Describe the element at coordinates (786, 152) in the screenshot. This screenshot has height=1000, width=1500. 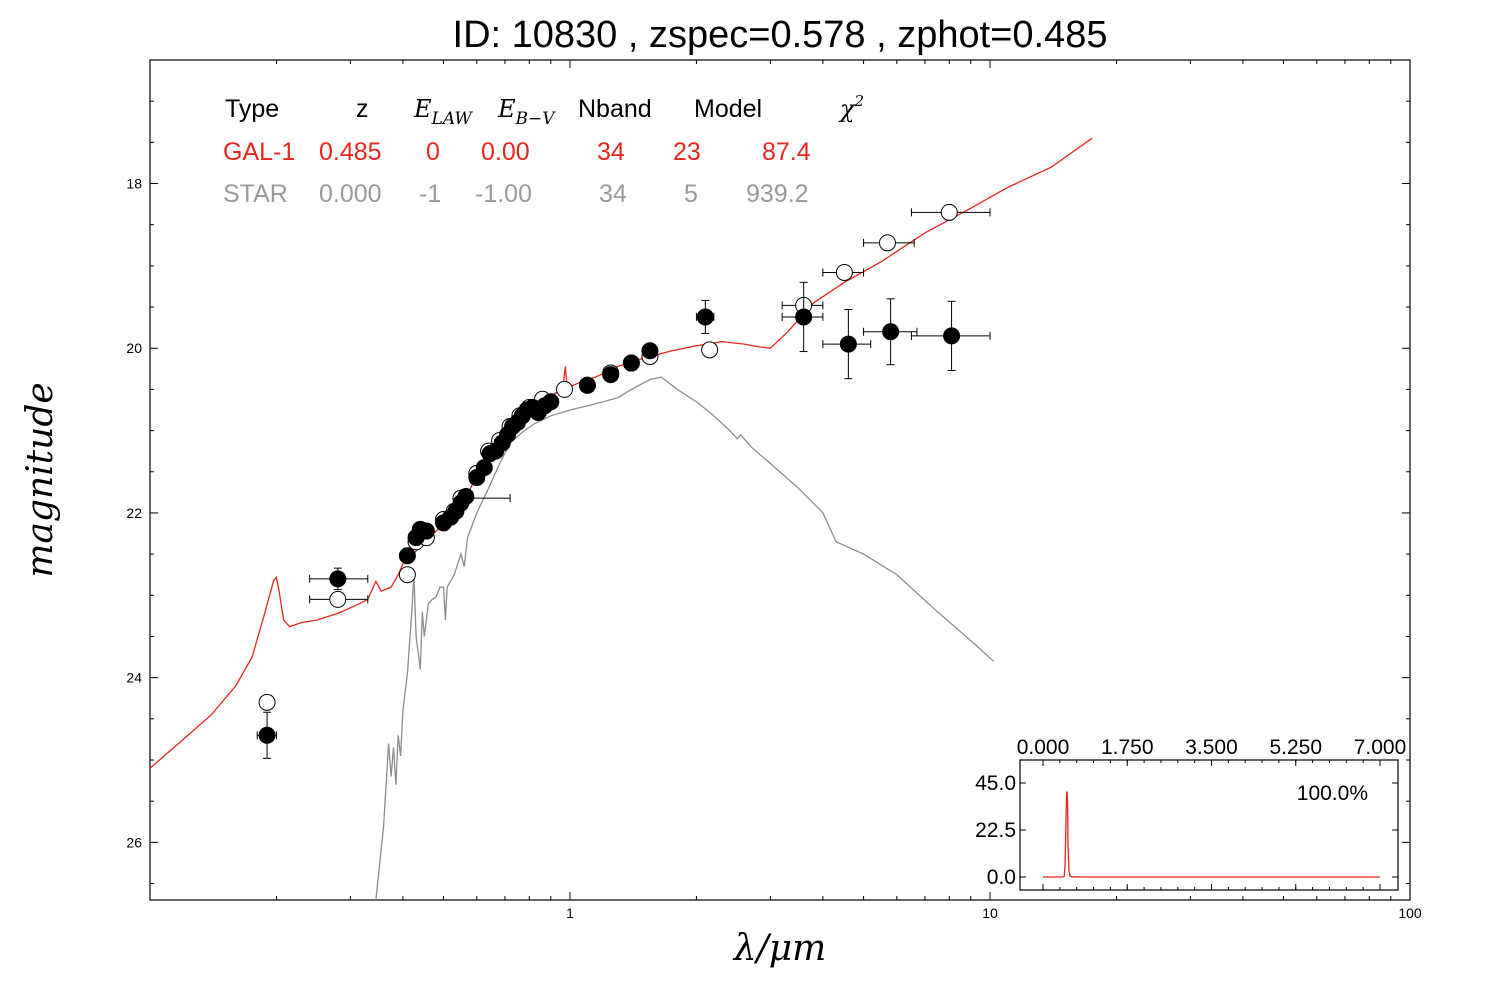
I see `fit-table-cell: 87.4` at that location.